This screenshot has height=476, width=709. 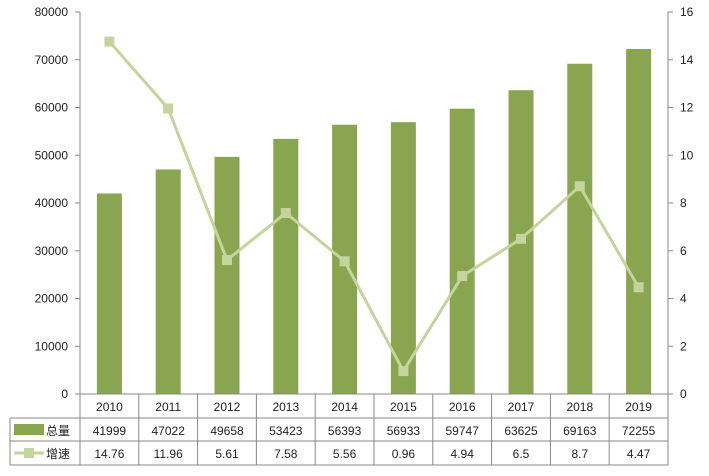 I want to click on category-label: 2014, so click(x=344, y=407).